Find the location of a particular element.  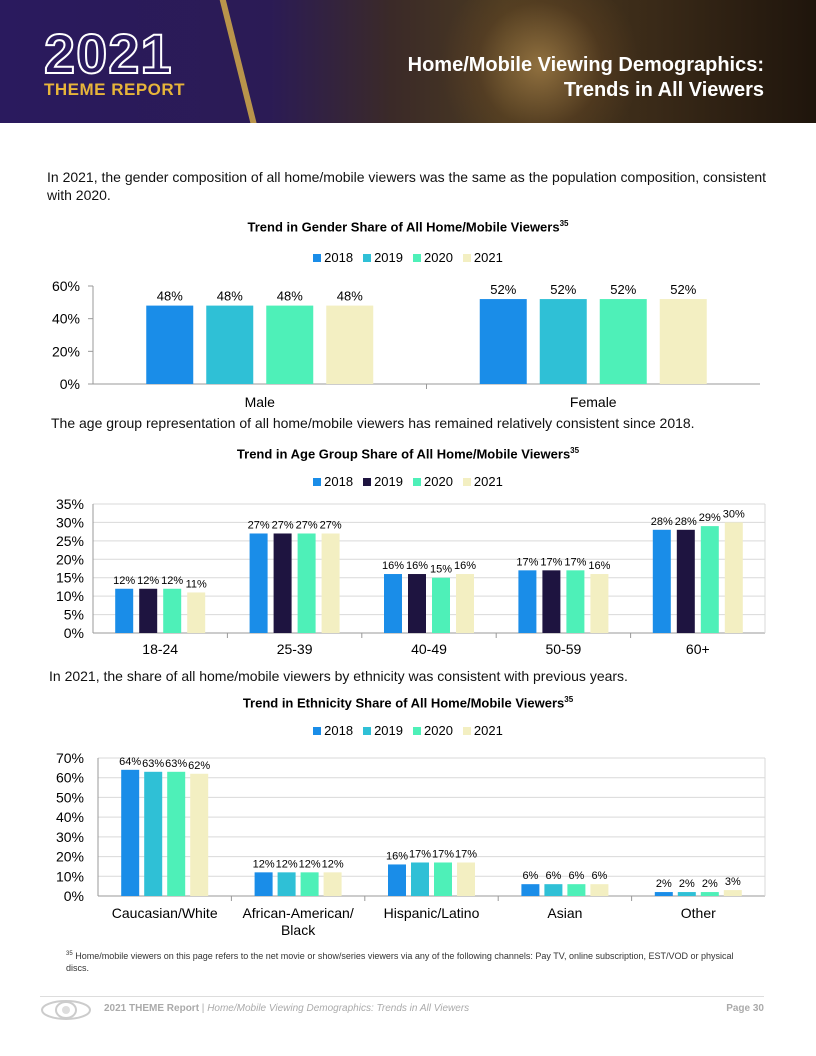

age-data-label: 29% is located at coordinates (710, 518).